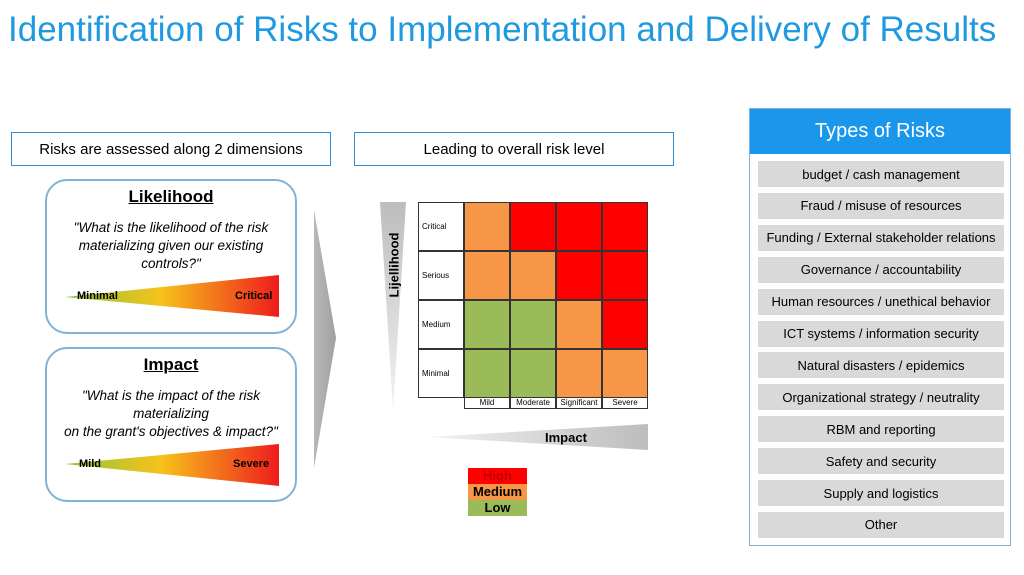  What do you see at coordinates (90, 464) in the screenshot?
I see `impact-low-label: Mild` at bounding box center [90, 464].